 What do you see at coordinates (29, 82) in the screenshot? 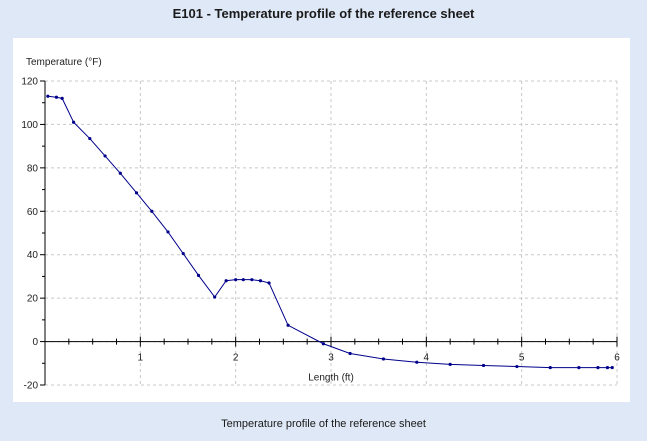
I see `y-tick-label: 120` at bounding box center [29, 82].